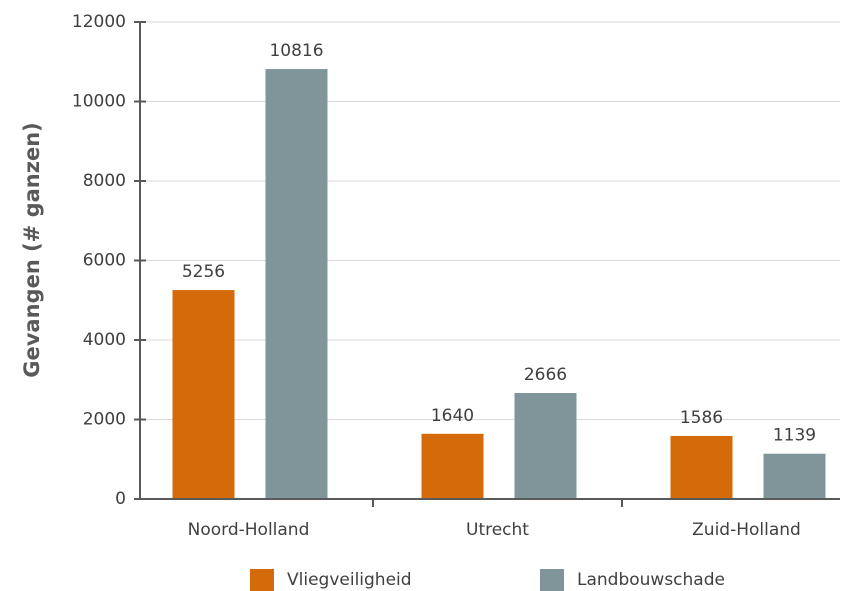 This screenshot has height=591, width=841. I want to click on legend-label: Vliegveiligheid, so click(349, 580).